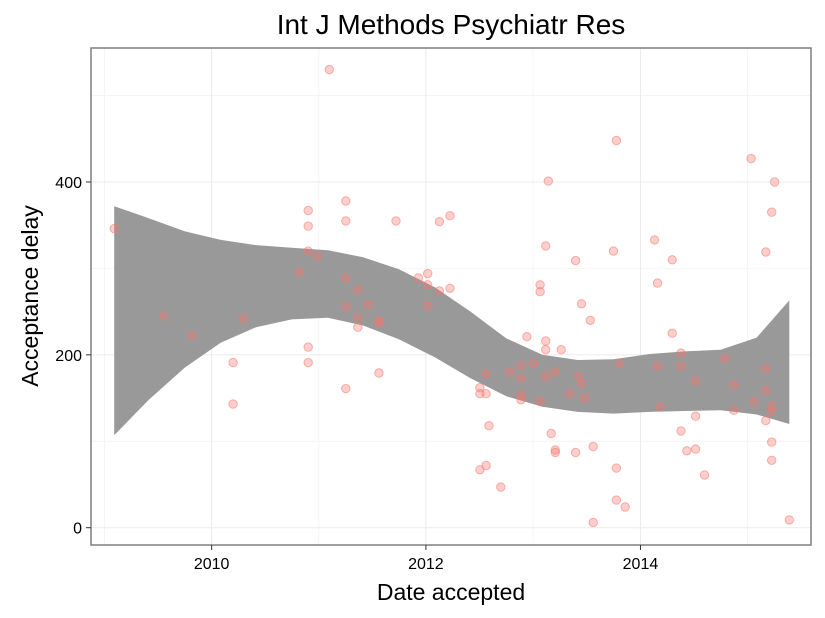 The width and height of the screenshot is (825, 618). Describe the element at coordinates (426, 564) in the screenshot. I see `x-tick-label: 2012` at that location.